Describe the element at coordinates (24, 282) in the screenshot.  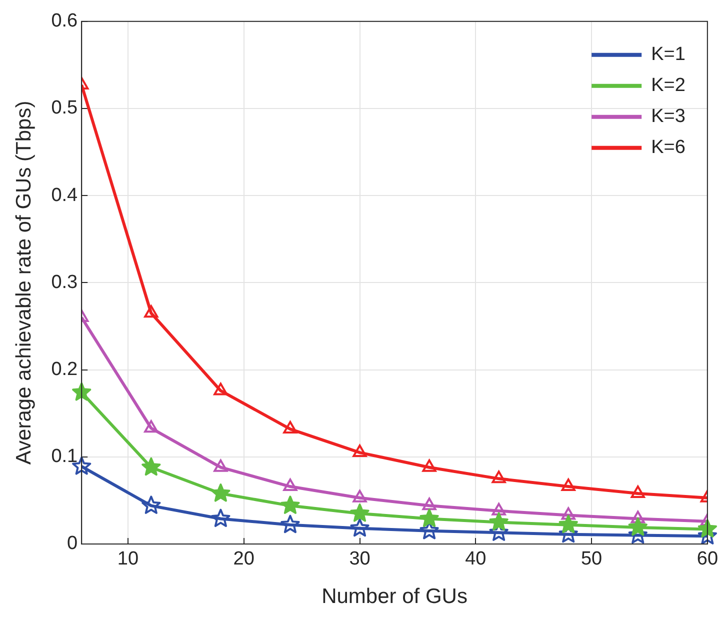
I see `y-axis-title: Average achievable rate of GUs (Tbps)` at that location.